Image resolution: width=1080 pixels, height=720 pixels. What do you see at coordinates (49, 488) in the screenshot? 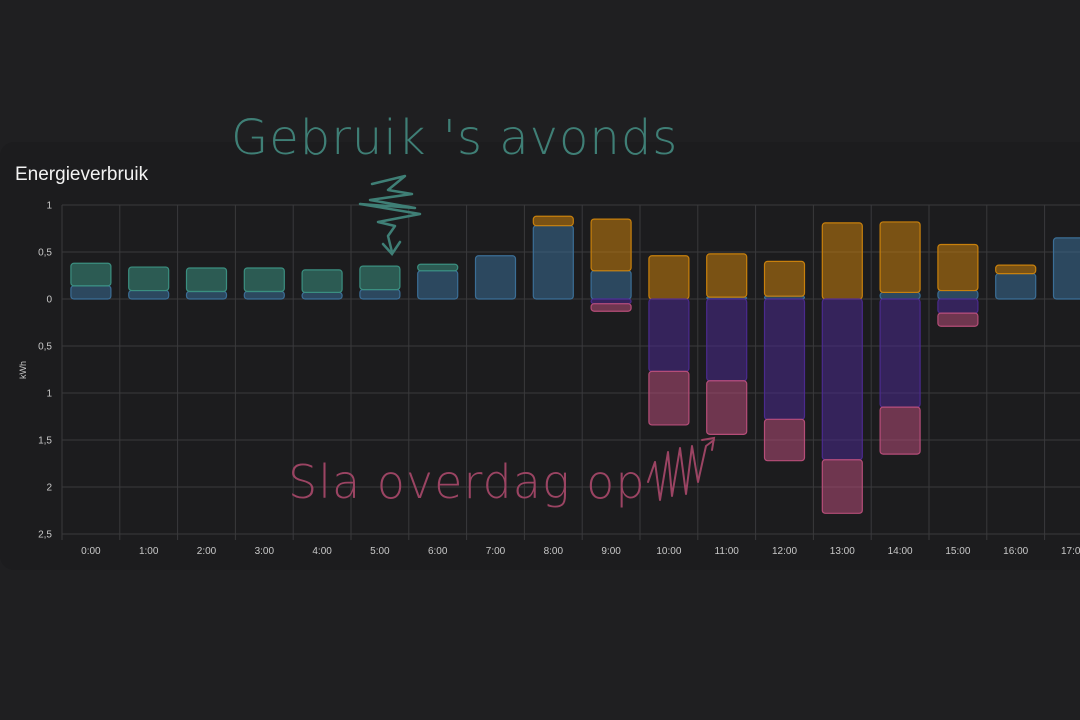
I see `y-tick-label: 2` at bounding box center [49, 488].